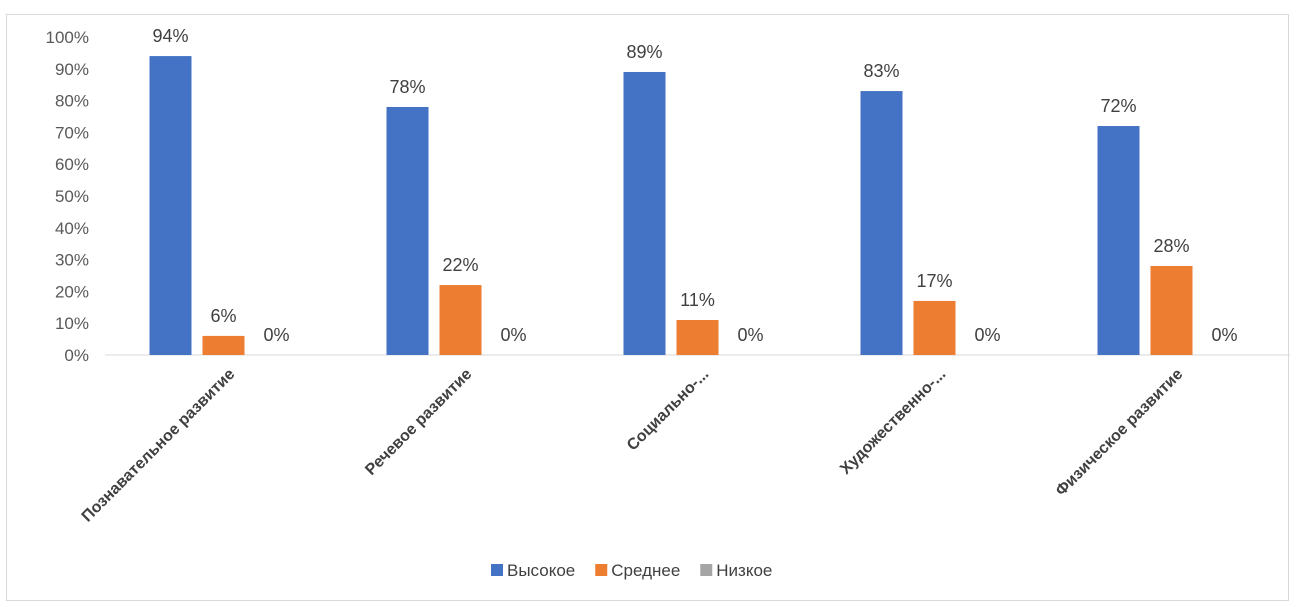 The width and height of the screenshot is (1297, 607). What do you see at coordinates (1118, 106) in the screenshot?
I see `data-label: 72%` at bounding box center [1118, 106].